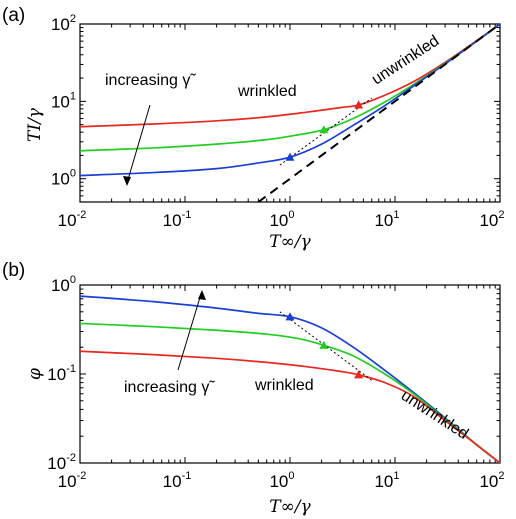 This screenshot has height=519, width=516. I want to click on arrow-a-head, so click(127, 181).